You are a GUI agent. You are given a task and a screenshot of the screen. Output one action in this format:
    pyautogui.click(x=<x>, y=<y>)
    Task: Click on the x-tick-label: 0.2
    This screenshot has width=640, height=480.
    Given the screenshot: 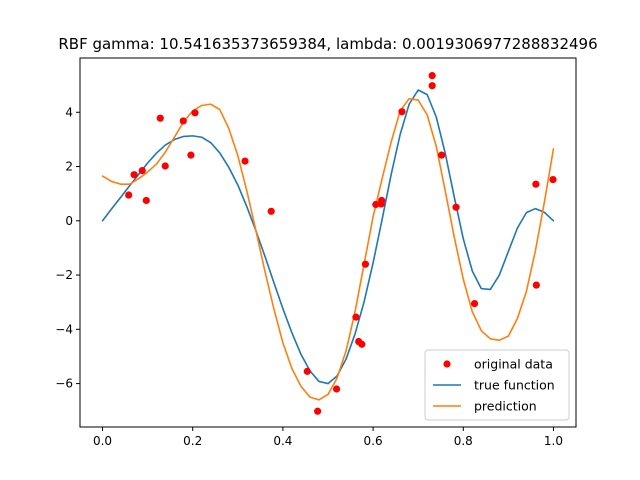 What is the action you would take?
    pyautogui.click(x=192, y=441)
    